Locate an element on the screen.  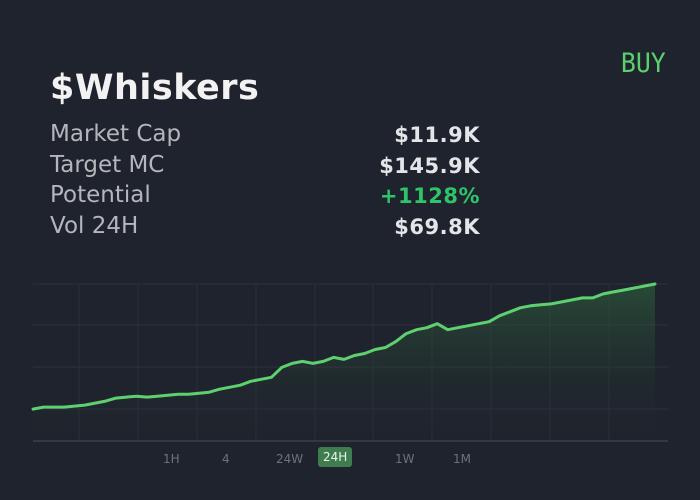
stat-label: Potential is located at coordinates (100, 195).